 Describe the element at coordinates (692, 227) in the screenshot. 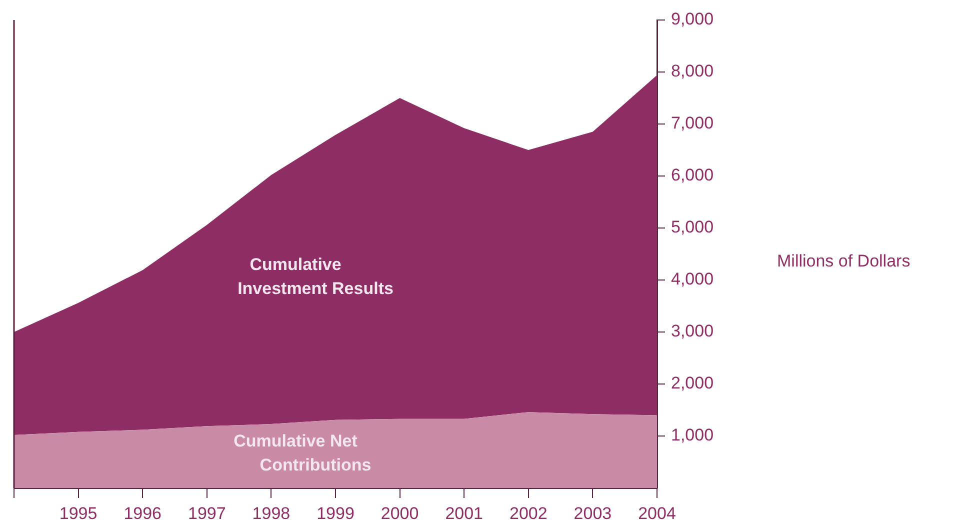

I see `y-tick-label: 5,000` at that location.